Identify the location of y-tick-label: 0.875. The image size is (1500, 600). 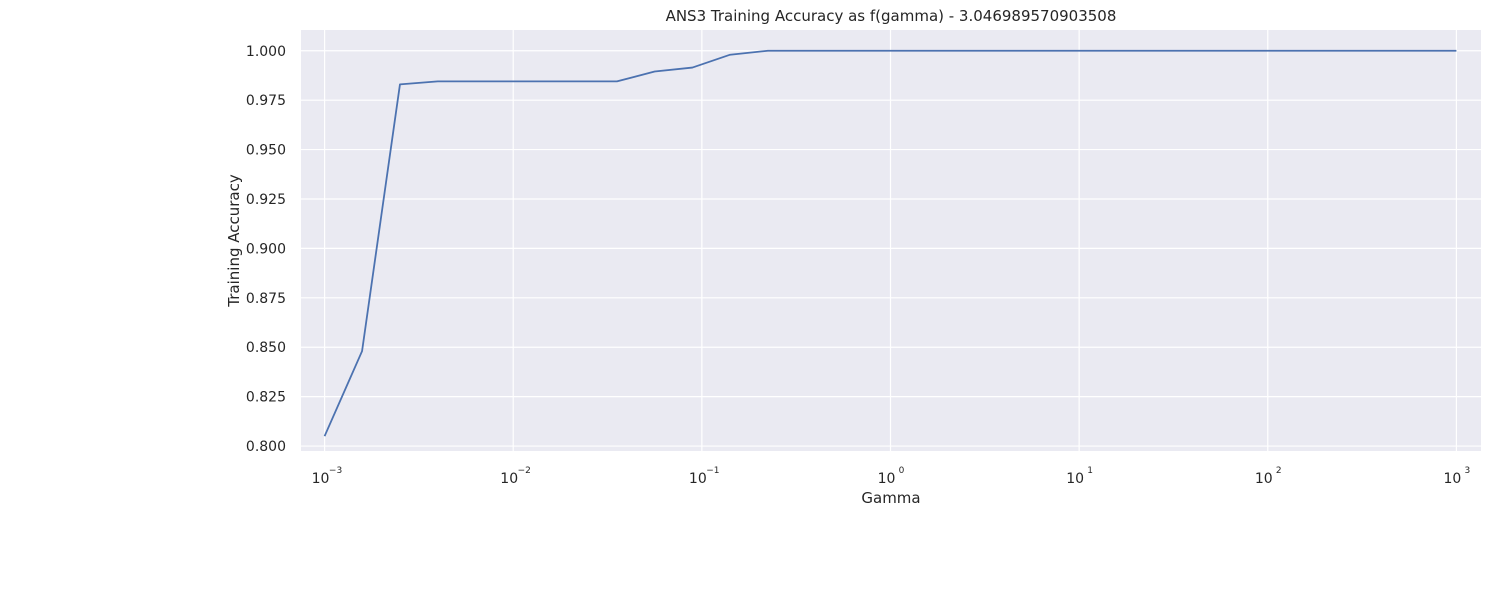
(266, 299).